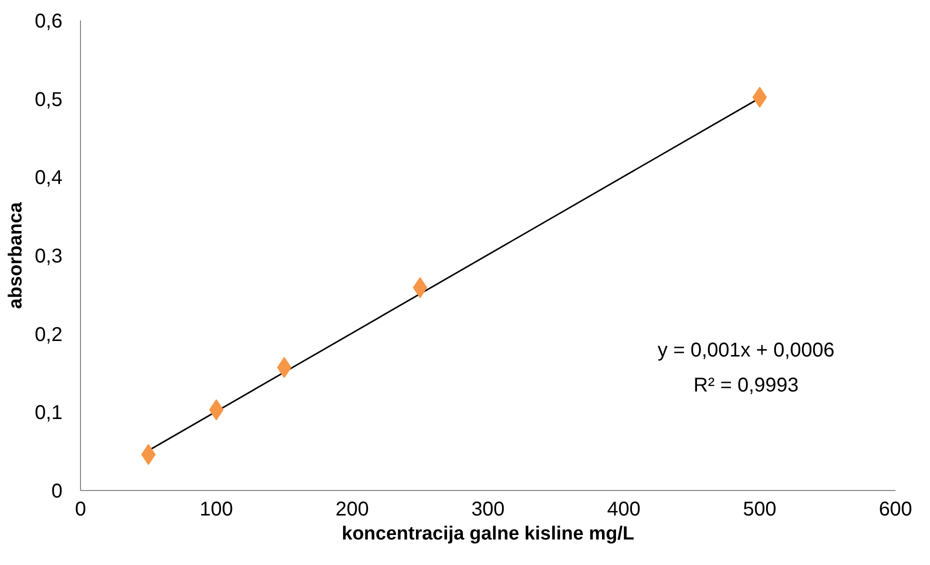 The image size is (930, 565). What do you see at coordinates (895, 509) in the screenshot?
I see `x-tick-label: 600` at bounding box center [895, 509].